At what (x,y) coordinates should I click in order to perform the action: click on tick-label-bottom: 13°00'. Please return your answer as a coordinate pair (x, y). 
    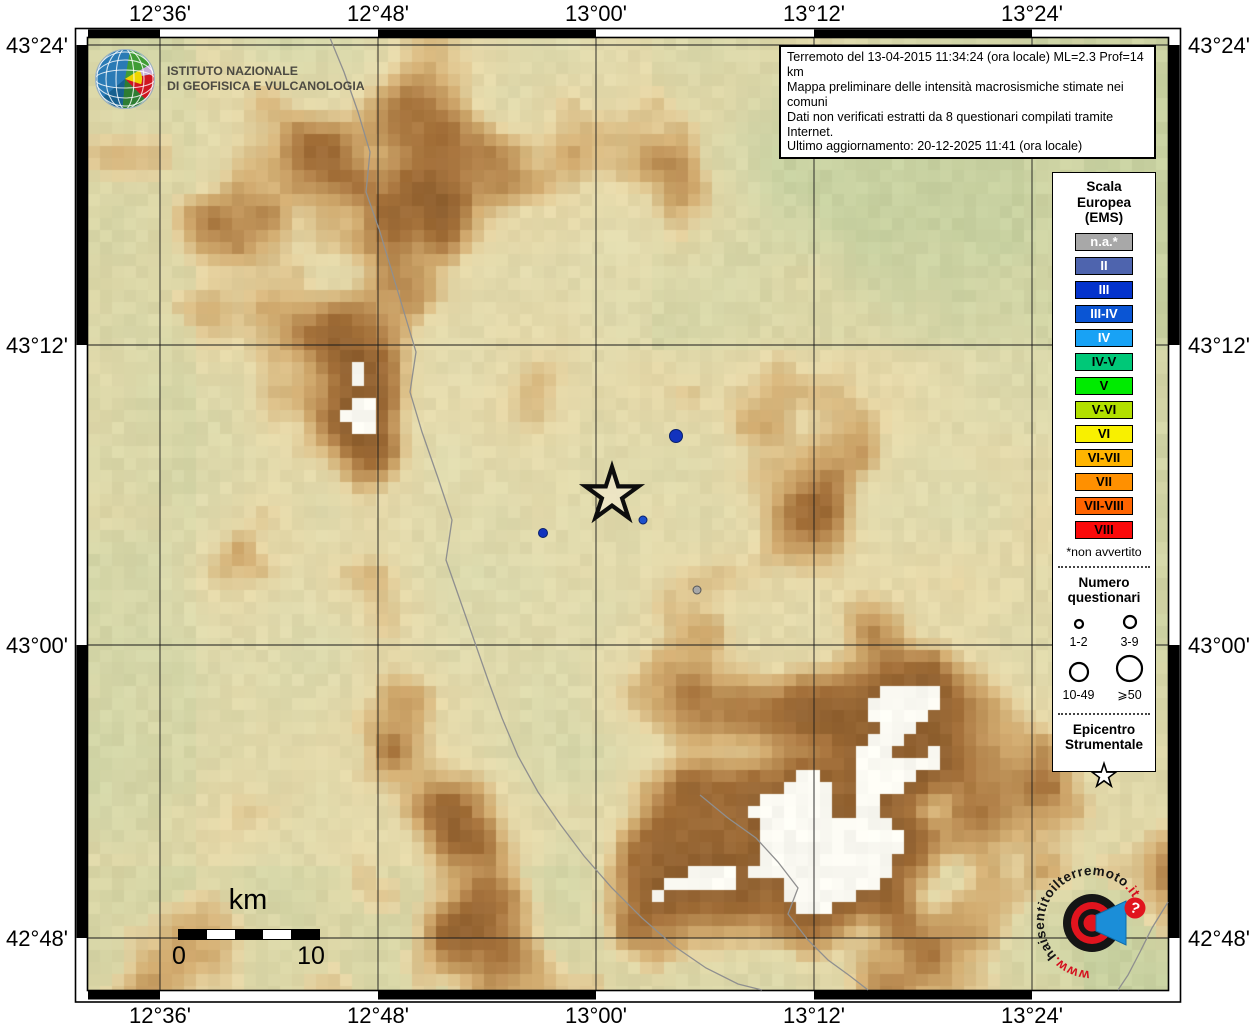
    Looking at the image, I should click on (596, 1013).